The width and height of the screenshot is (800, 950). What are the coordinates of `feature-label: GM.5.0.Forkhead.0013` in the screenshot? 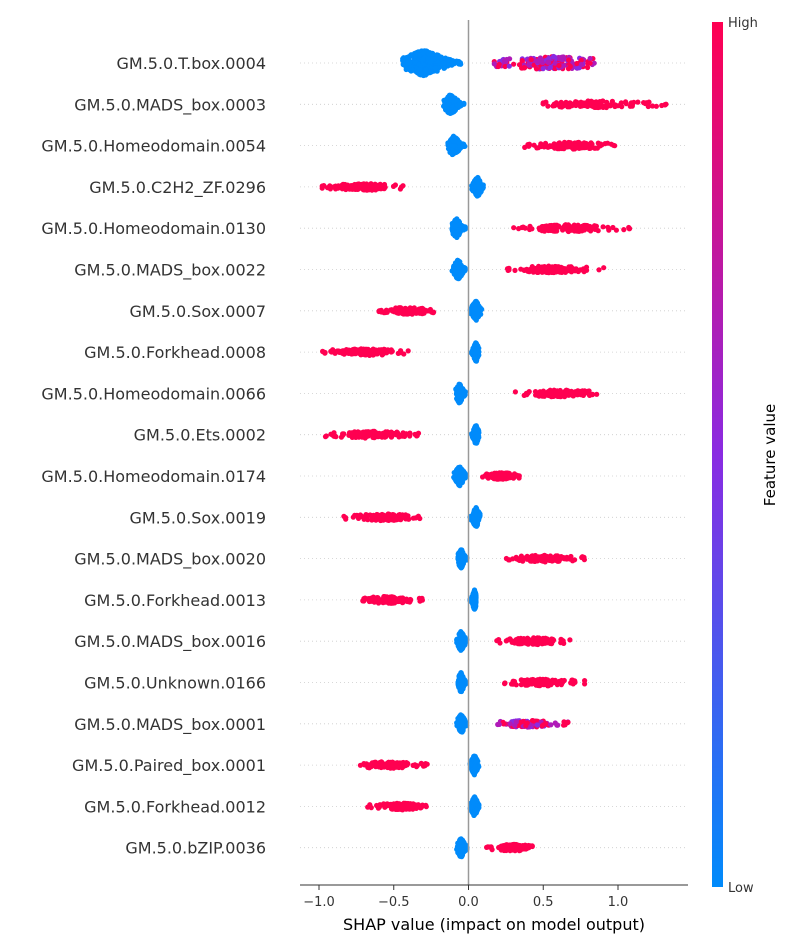 It's located at (175, 600).